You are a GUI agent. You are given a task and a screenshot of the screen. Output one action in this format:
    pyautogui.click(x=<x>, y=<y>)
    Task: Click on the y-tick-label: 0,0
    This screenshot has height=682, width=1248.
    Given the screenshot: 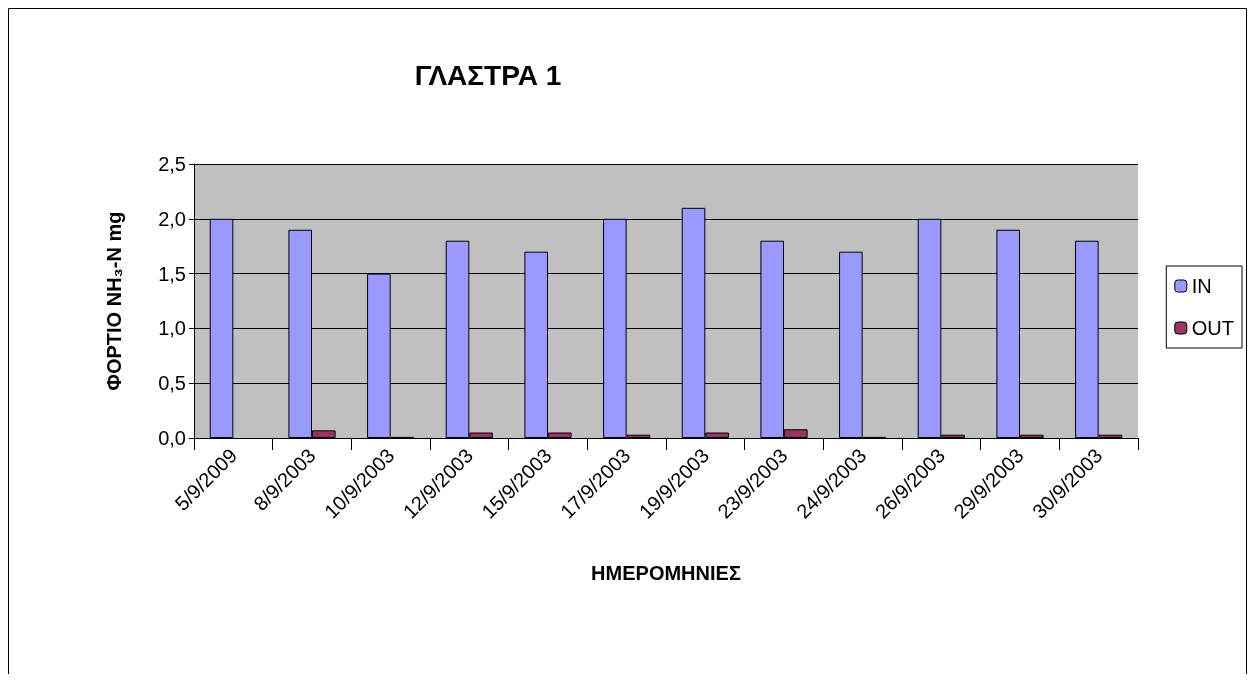 What is the action you would take?
    pyautogui.click(x=172, y=438)
    